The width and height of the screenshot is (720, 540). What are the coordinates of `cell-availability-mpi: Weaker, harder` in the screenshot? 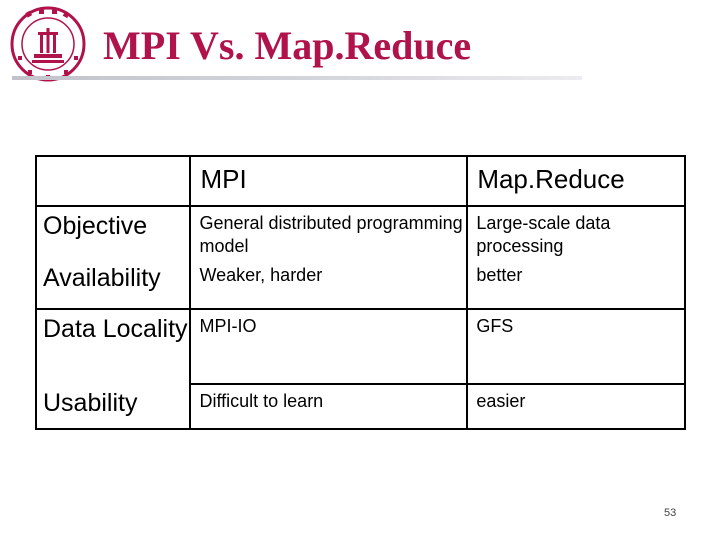 It's located at (328, 284).